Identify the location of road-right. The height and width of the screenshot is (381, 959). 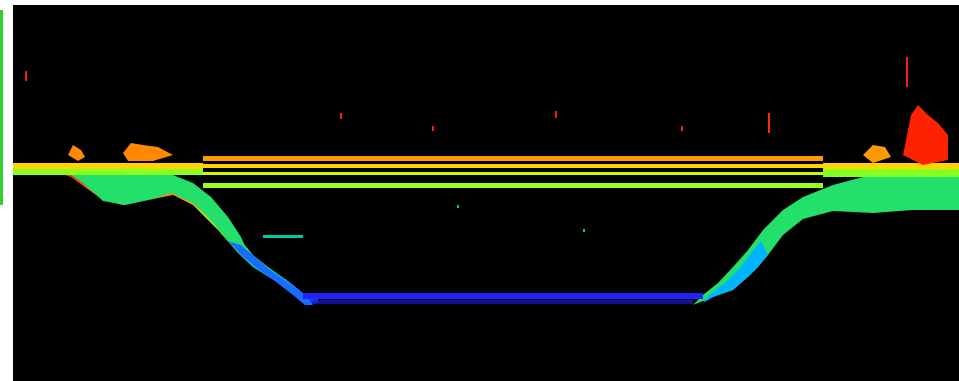
(891, 166).